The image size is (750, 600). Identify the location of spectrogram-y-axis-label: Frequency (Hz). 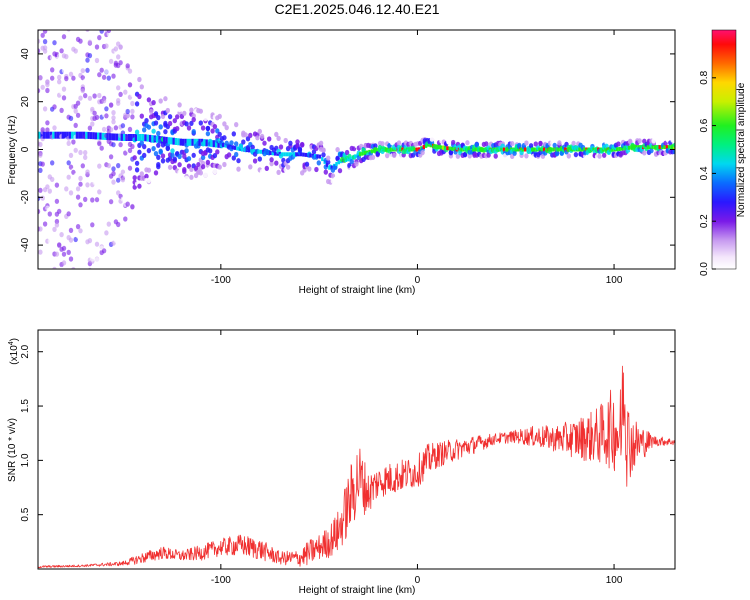
(12, 150).